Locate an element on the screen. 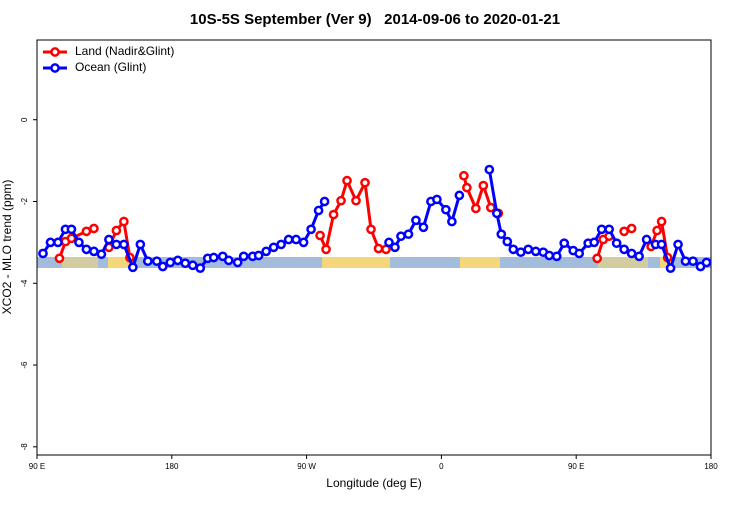  y-tick-label: -8 is located at coordinates (24, 447).